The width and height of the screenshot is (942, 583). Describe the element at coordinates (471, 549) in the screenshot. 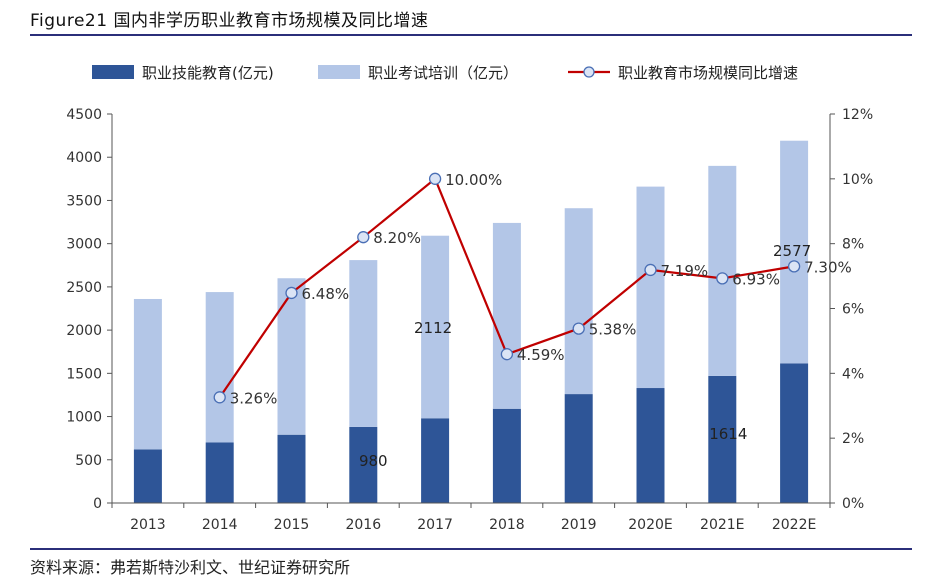

I see `bottom-rule` at that location.